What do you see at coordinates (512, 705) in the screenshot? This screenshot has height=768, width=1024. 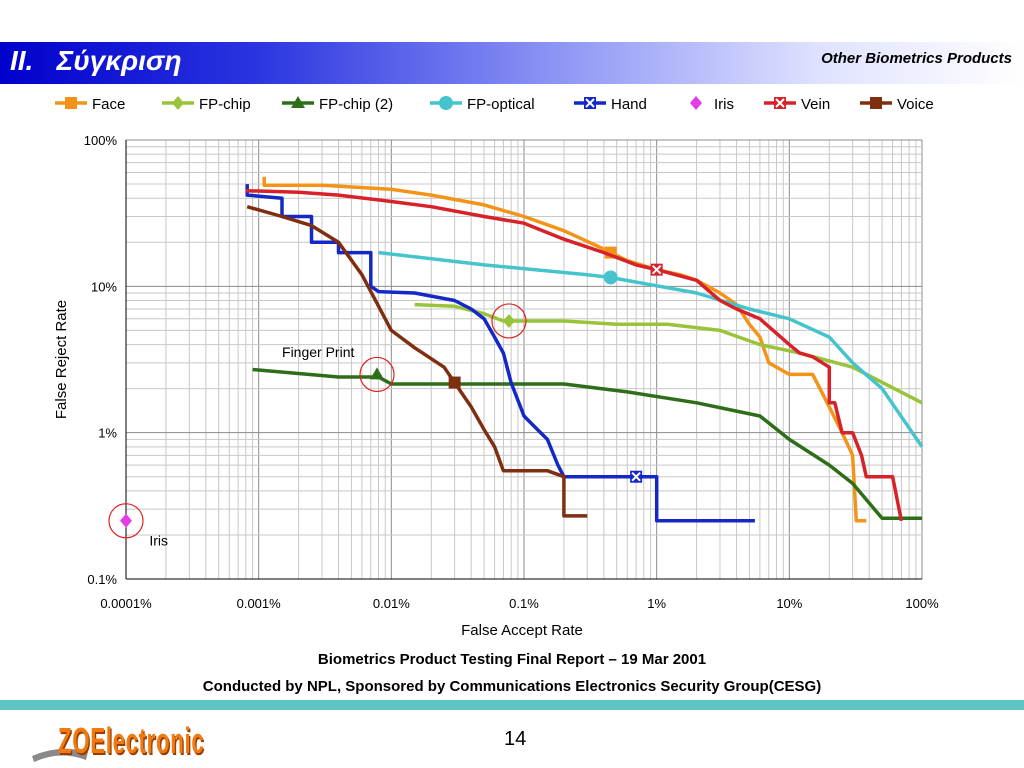 I see `footer-bar` at bounding box center [512, 705].